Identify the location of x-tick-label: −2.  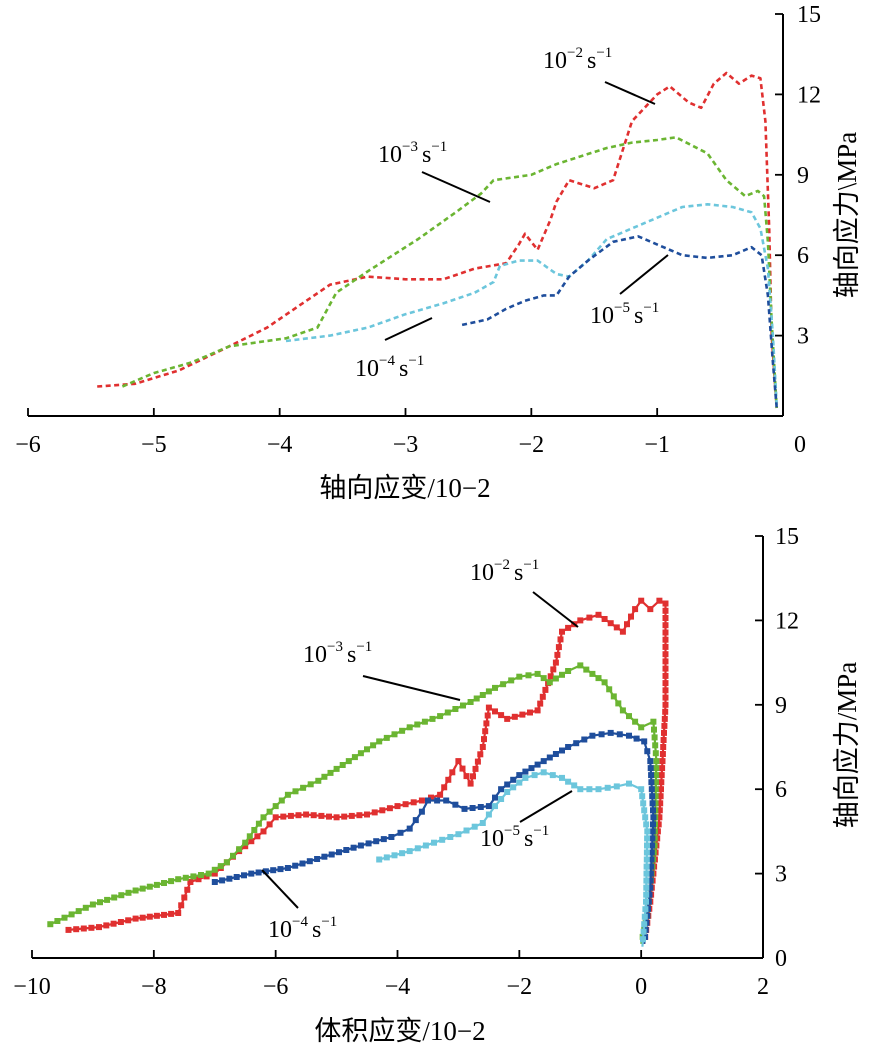
(520, 987).